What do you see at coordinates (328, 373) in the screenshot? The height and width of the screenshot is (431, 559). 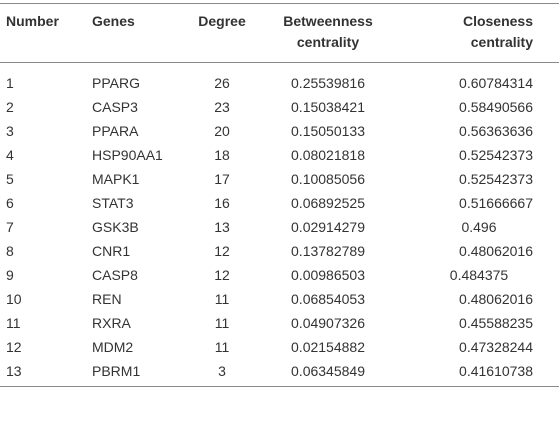 I see `cell-betweenness: 0.06345849` at bounding box center [328, 373].